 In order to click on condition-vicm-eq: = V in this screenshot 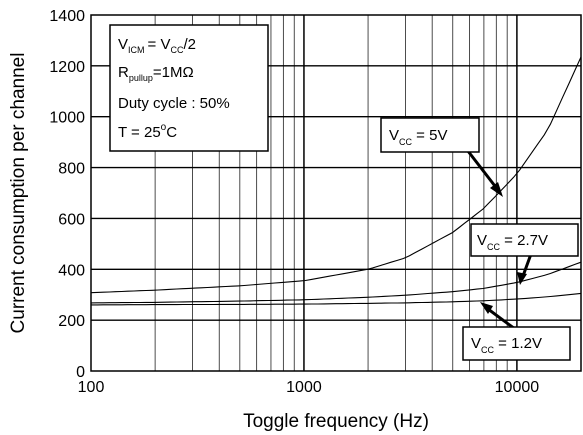, I will do `click(159, 44)`.